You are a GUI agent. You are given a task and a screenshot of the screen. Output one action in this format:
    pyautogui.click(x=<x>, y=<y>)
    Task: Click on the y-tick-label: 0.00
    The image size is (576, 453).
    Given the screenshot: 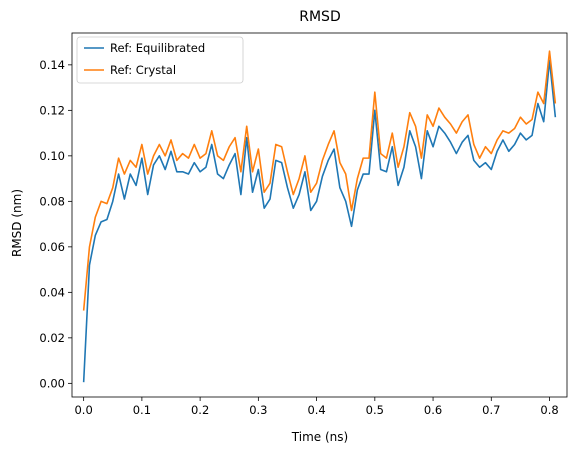 What is the action you would take?
    pyautogui.click(x=52, y=383)
    